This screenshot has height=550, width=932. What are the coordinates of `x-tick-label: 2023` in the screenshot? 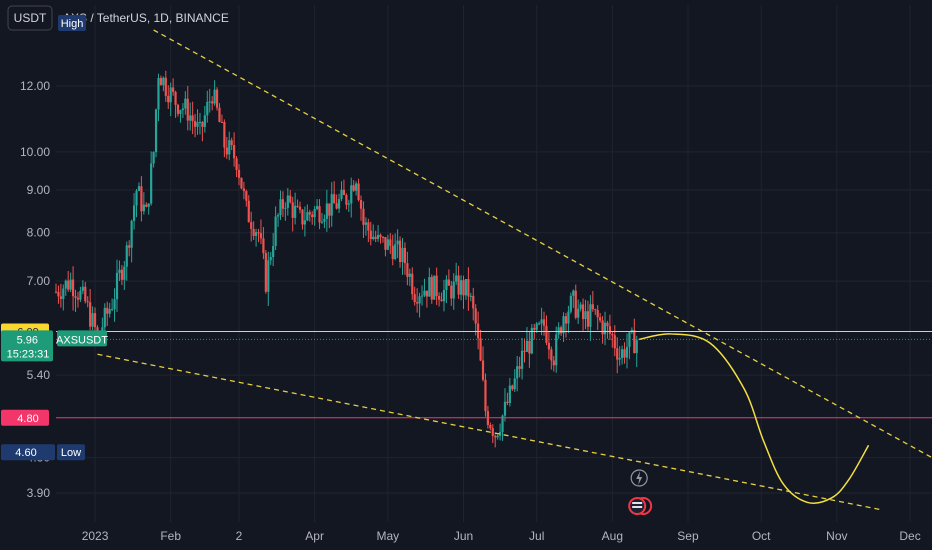 It's located at (95, 536).